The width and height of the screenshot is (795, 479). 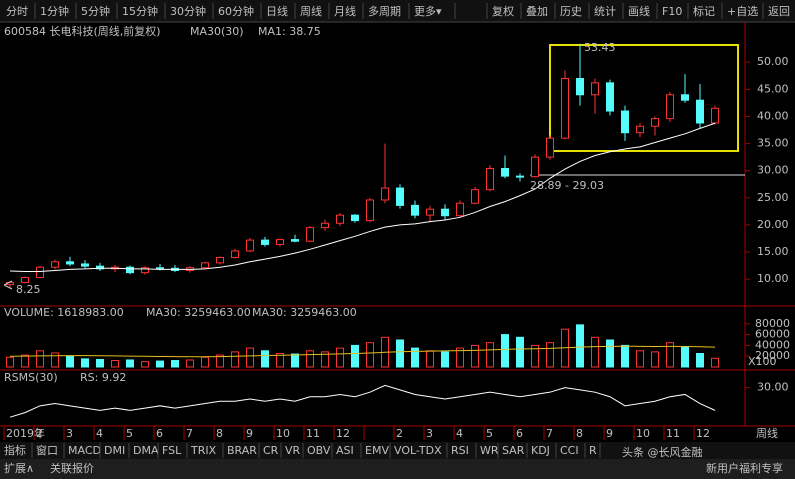 I want to click on indicator-tab: R, so click(x=593, y=450).